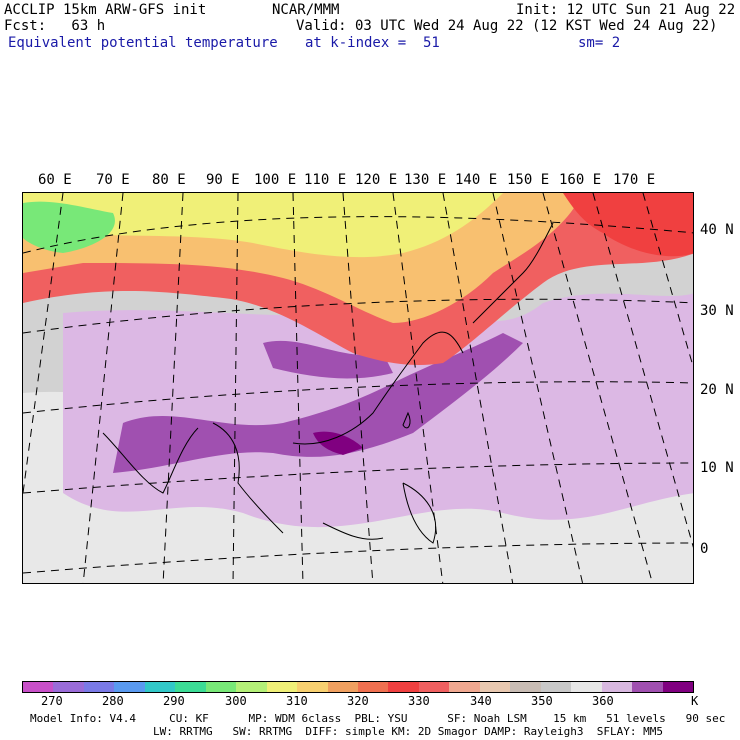 This screenshot has height=740, width=740. What do you see at coordinates (603, 701) in the screenshot?
I see `colorbar-tick: 360` at bounding box center [603, 701].